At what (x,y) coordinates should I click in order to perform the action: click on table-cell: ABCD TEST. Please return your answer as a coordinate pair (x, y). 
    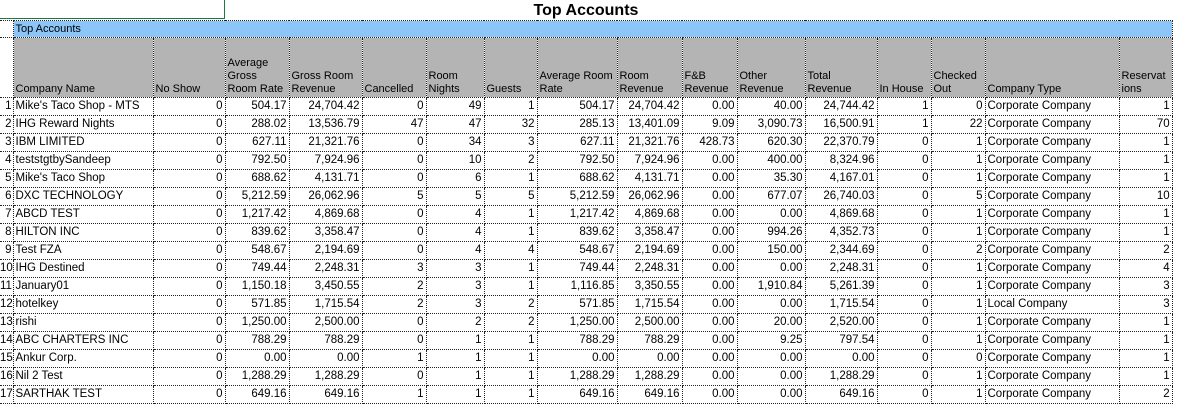
    Looking at the image, I should click on (83, 214).